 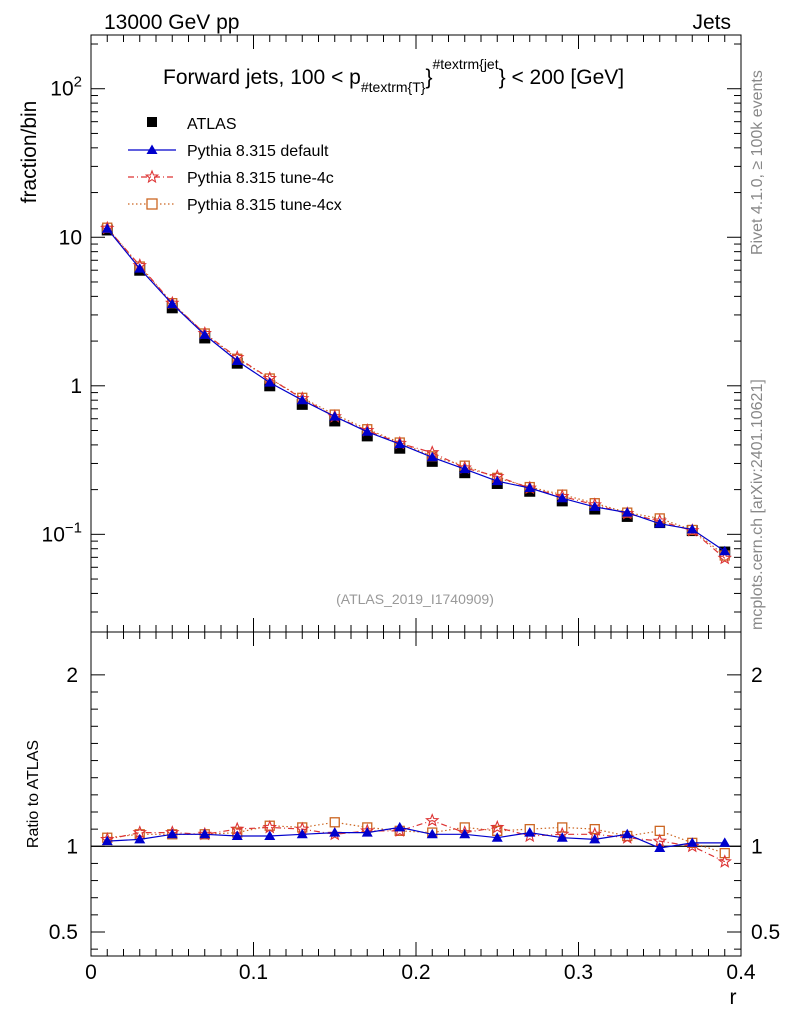 What do you see at coordinates (428, 77) in the screenshot?
I see `main-title-brace: }` at bounding box center [428, 77].